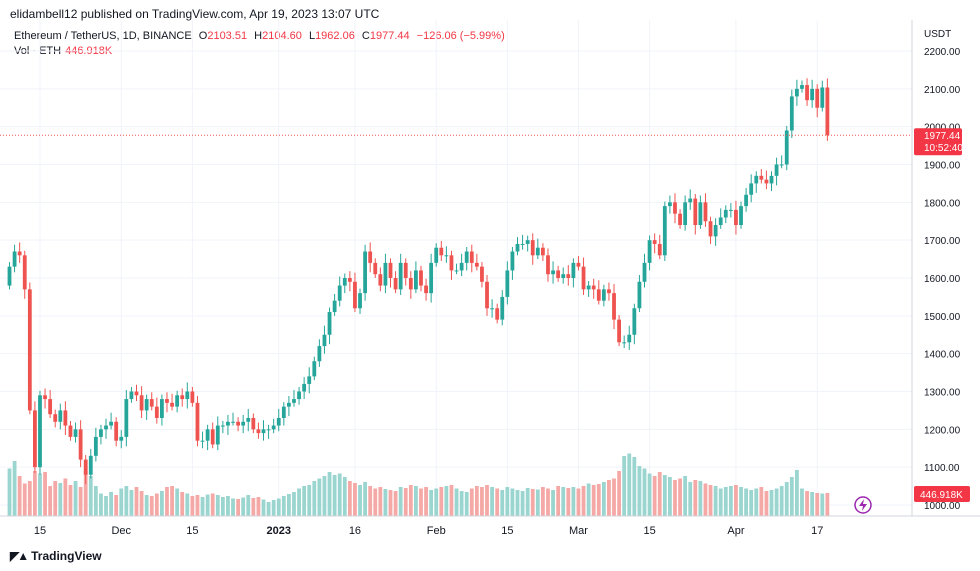  I want to click on tradingview-logo: ◤▲ TradingView, so click(56, 556).